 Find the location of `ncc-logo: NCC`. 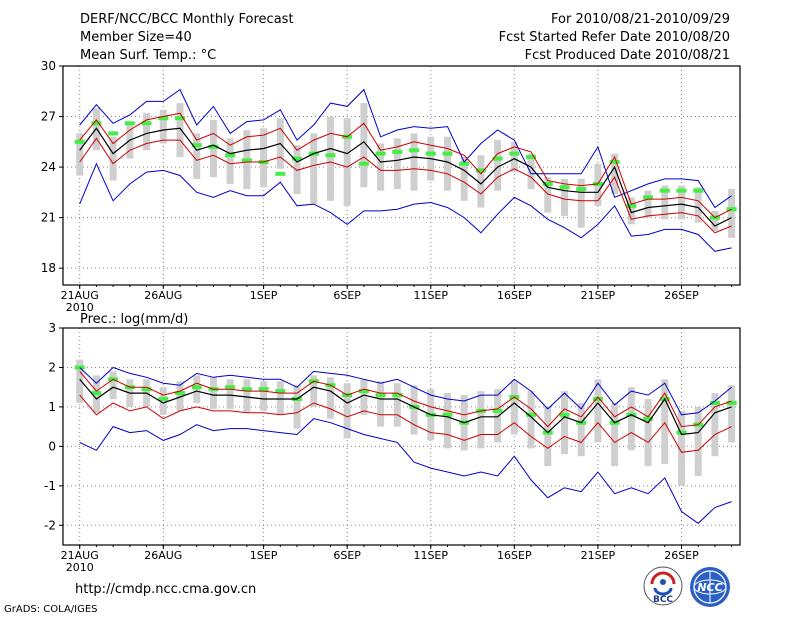

ncc-logo: NCC is located at coordinates (710, 587).